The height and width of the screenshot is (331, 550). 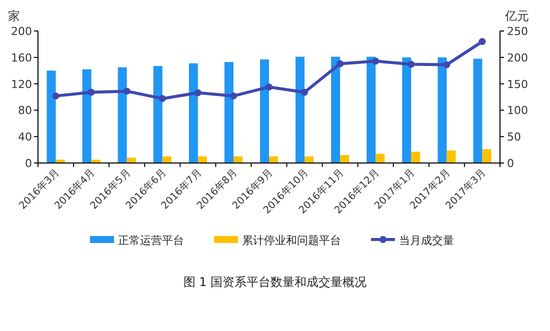 What do you see at coordinates (21, 57) in the screenshot?
I see `y-tick-label: 160` at bounding box center [21, 57].